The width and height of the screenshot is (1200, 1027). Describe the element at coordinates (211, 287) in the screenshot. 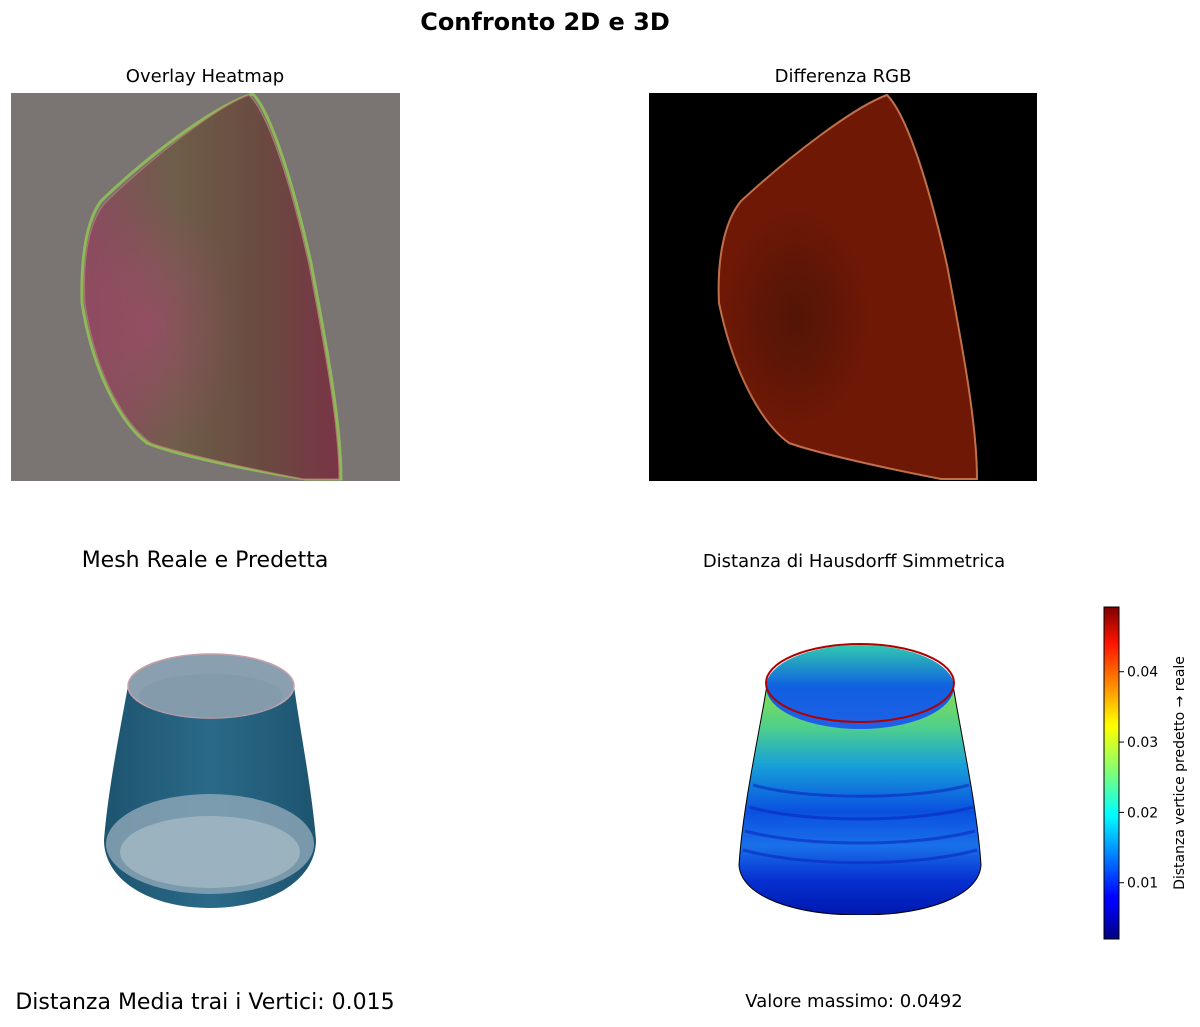

I see `overlay-shape-edge` at that location.